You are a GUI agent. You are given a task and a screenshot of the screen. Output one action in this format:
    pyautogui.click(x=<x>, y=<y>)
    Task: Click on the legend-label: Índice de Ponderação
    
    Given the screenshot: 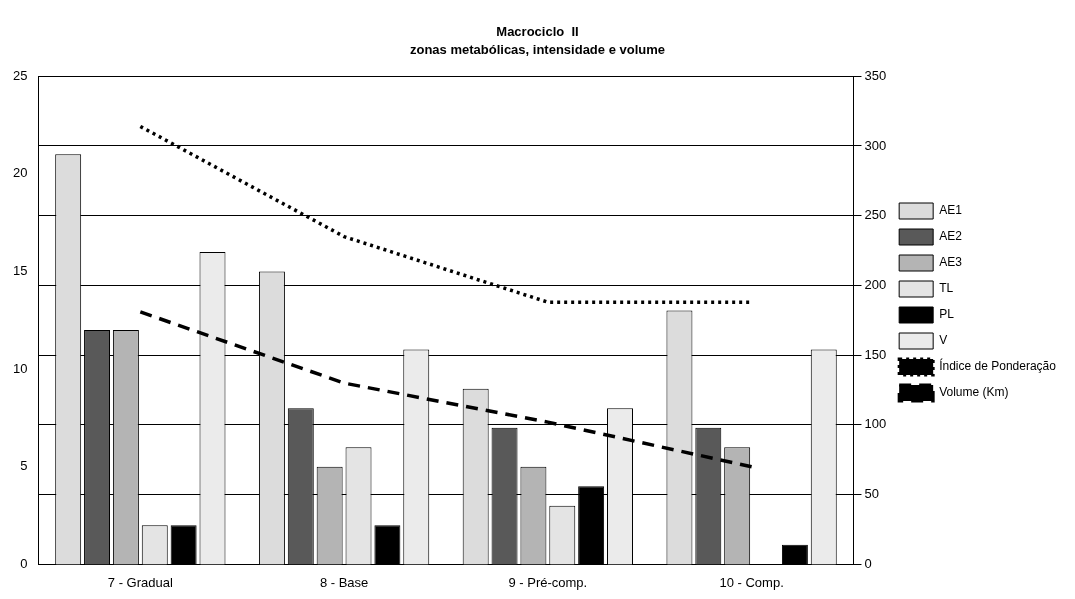 What is the action you would take?
    pyautogui.click(x=998, y=366)
    